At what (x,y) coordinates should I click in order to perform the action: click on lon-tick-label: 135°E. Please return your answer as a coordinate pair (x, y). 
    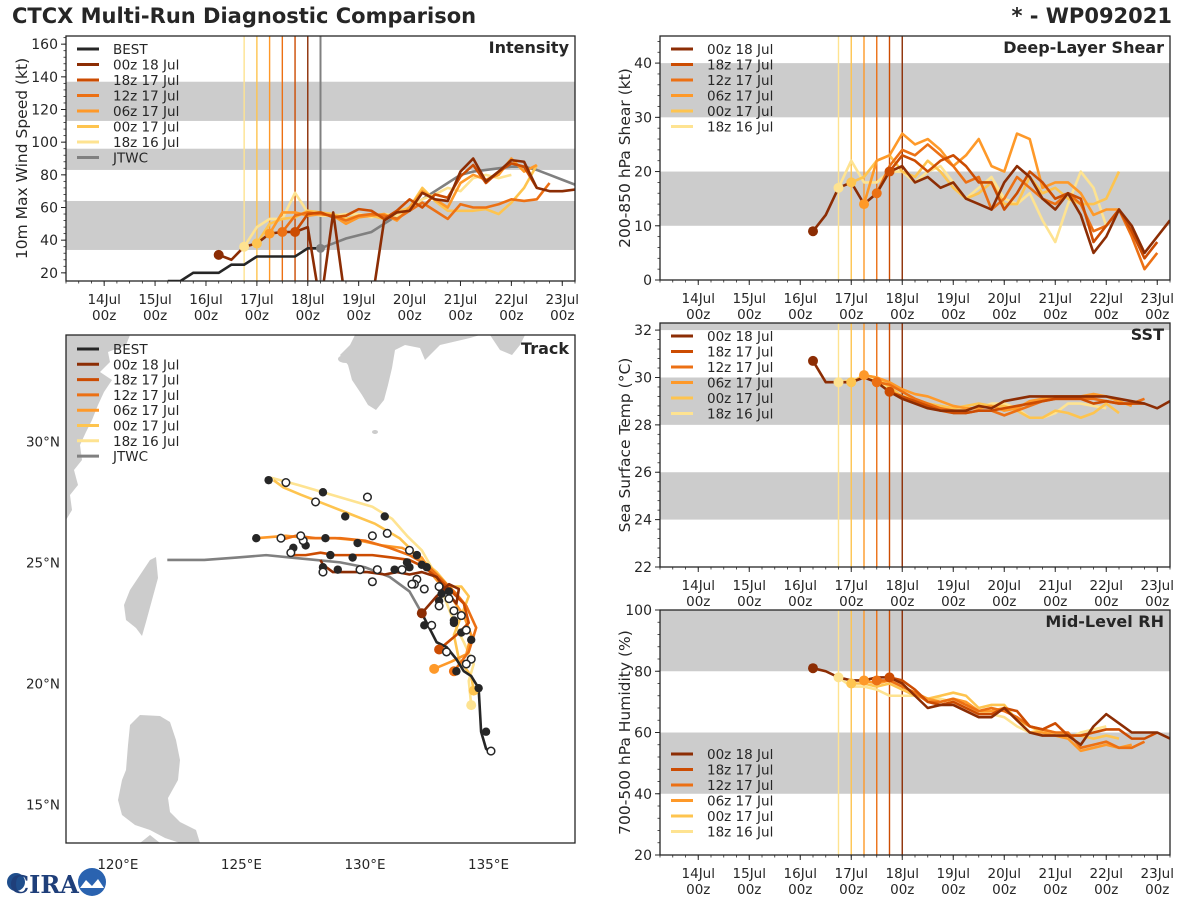
    Looking at the image, I should click on (488, 865).